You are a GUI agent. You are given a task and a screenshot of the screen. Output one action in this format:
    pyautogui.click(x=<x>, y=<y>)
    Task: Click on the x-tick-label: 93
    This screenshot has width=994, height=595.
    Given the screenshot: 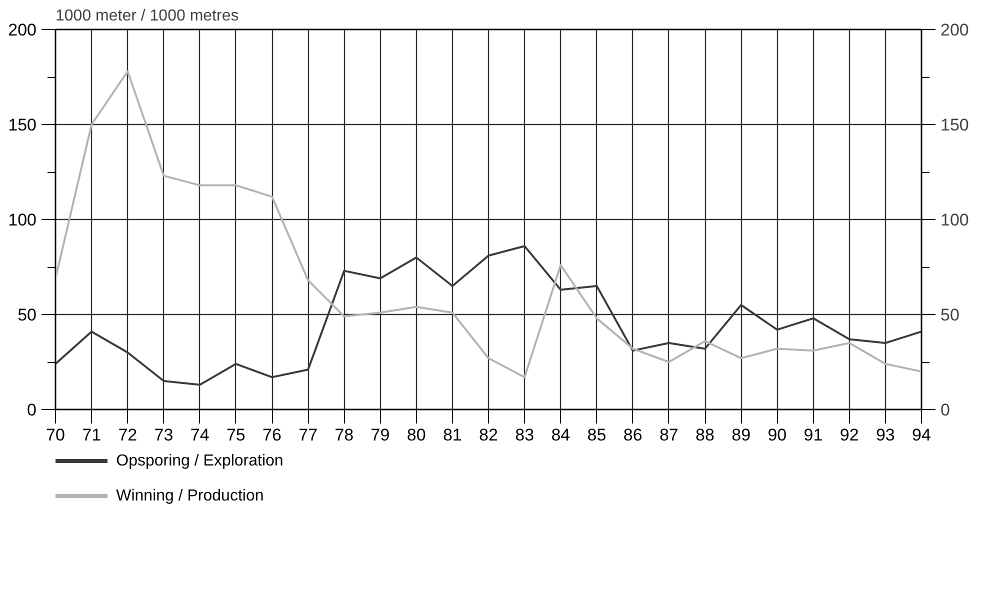 What is the action you would take?
    pyautogui.click(x=885, y=435)
    